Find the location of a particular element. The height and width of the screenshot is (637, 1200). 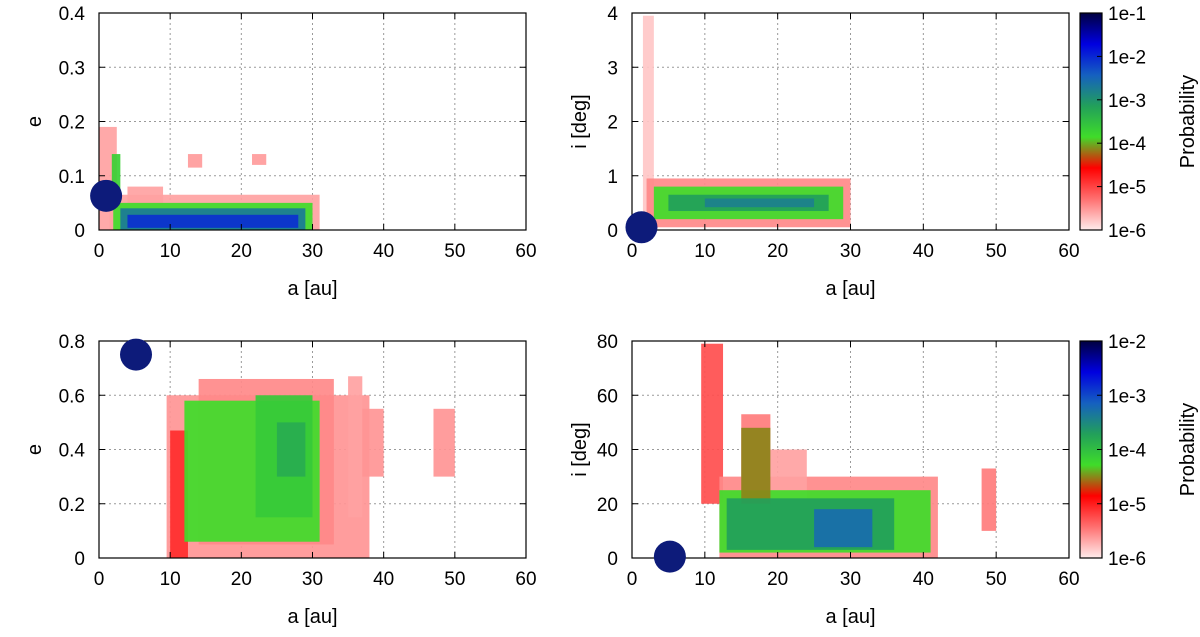

colorbar-2: 1e-2 1e-3 1e-4 1e-5 1e-6 Probability is located at coordinates (1139, 451).